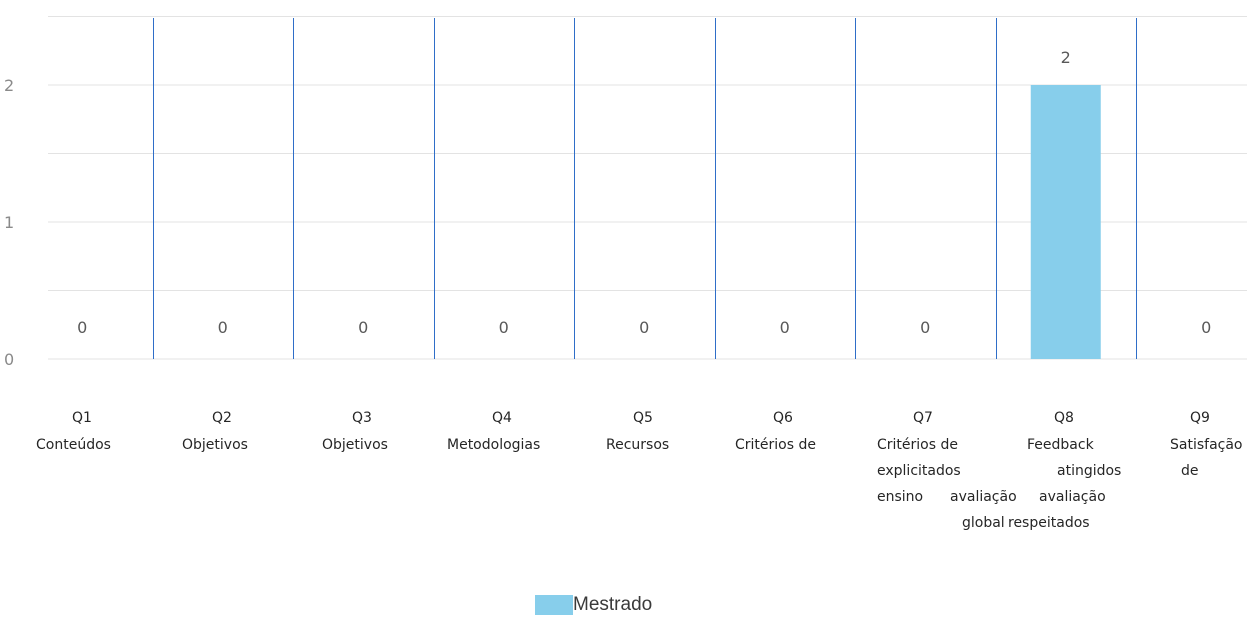 Image resolution: width=1247 pixels, height=617 pixels. Describe the element at coordinates (638, 445) in the screenshot. I see `cat-label-line: Recursos` at that location.